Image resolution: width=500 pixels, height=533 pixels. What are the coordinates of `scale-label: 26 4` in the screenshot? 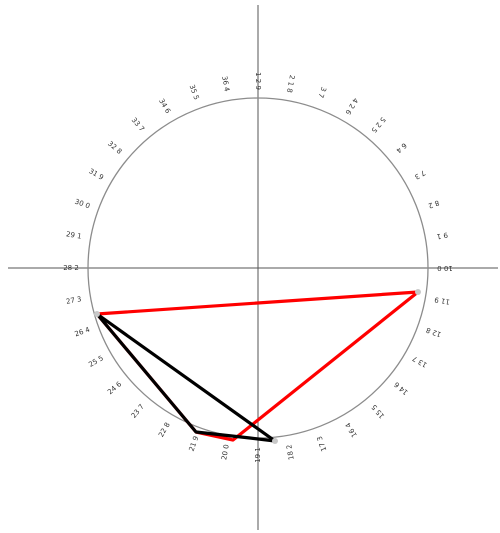 It's located at (83, 331).